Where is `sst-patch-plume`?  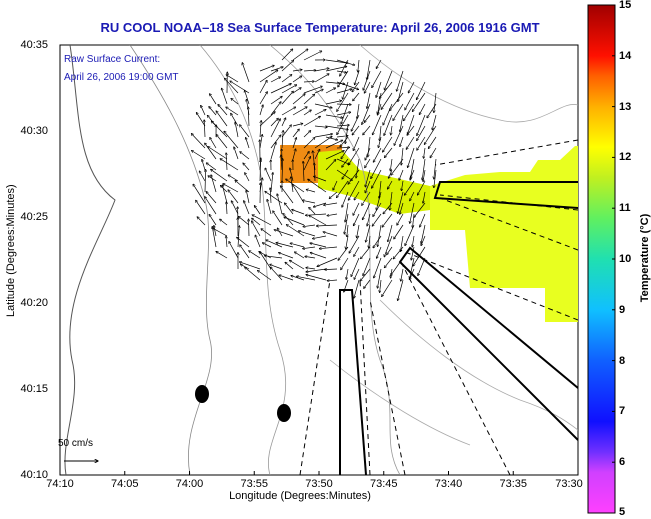 sst-patch-plume is located at coordinates (374, 182).